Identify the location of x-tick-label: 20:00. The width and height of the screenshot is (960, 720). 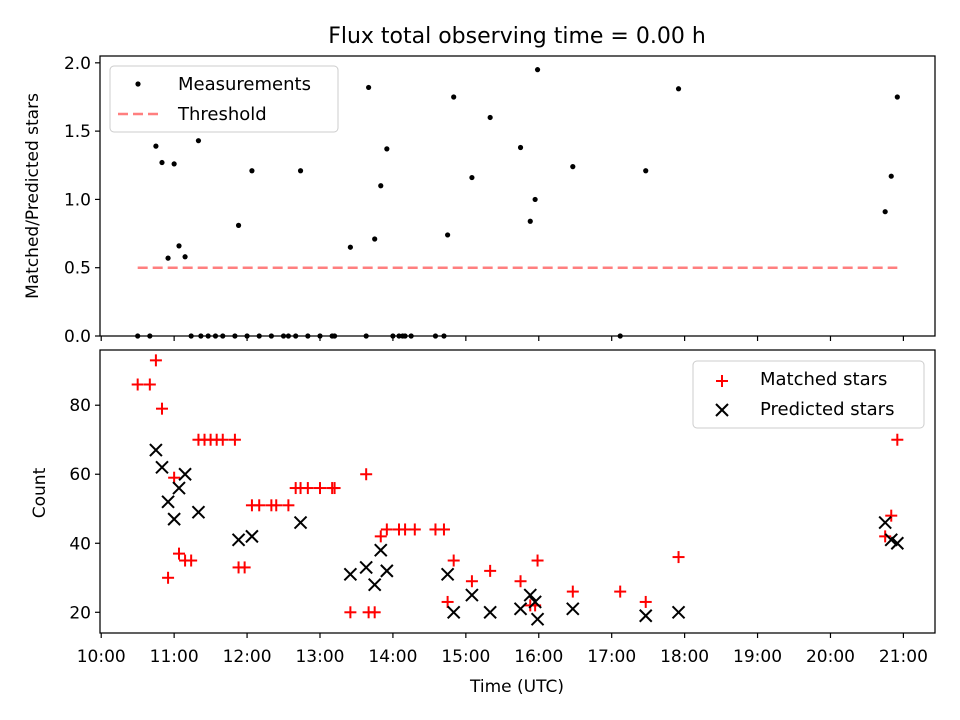
(830, 657).